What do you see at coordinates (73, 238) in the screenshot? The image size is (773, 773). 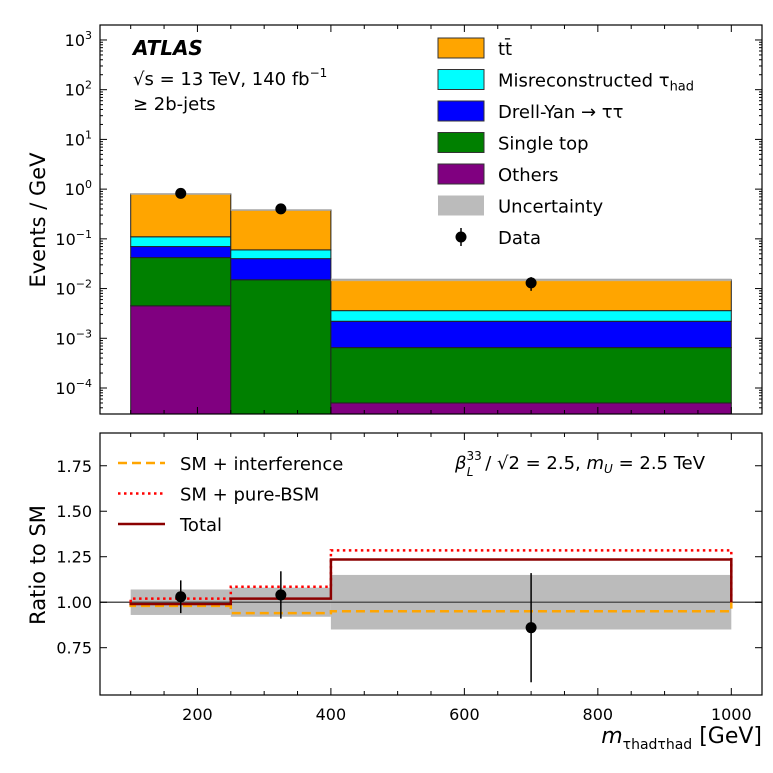 I see `y-tick-label: 10⁻¹` at bounding box center [73, 238].